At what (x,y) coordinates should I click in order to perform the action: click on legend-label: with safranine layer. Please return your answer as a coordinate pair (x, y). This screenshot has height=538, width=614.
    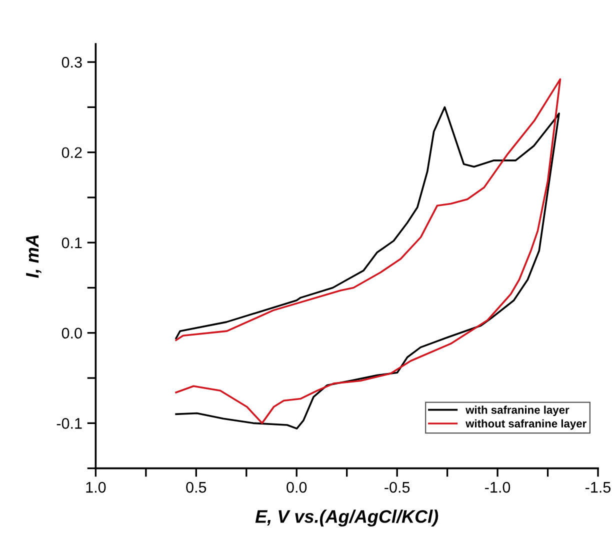
    Looking at the image, I should click on (518, 411).